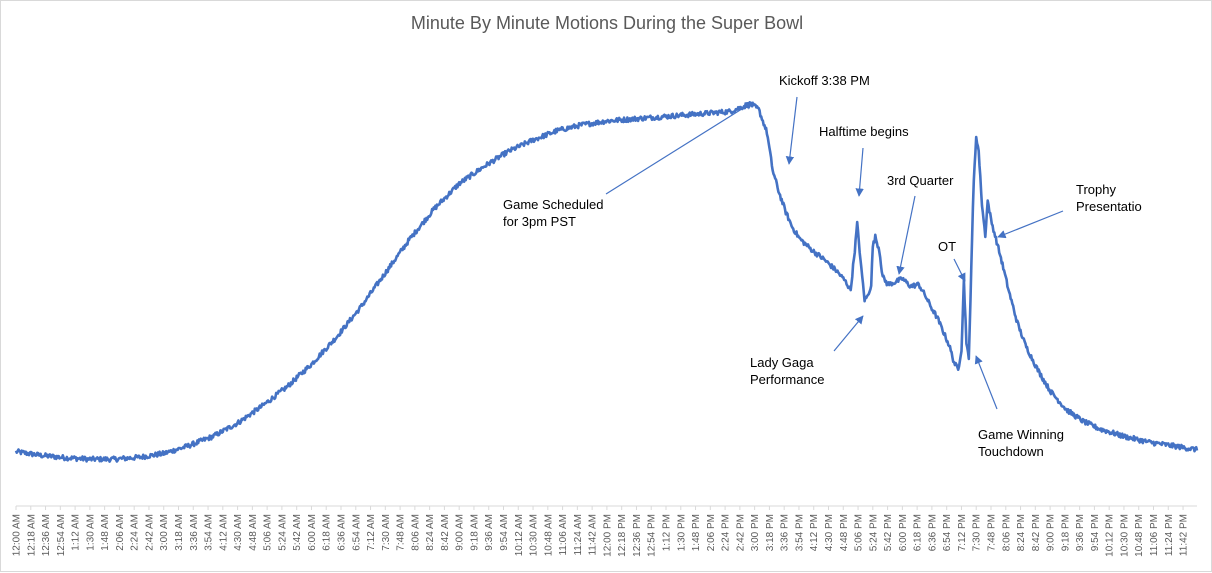 The width and height of the screenshot is (1212, 573). I want to click on x-tick-label: 1:30 PM, so click(681, 532).